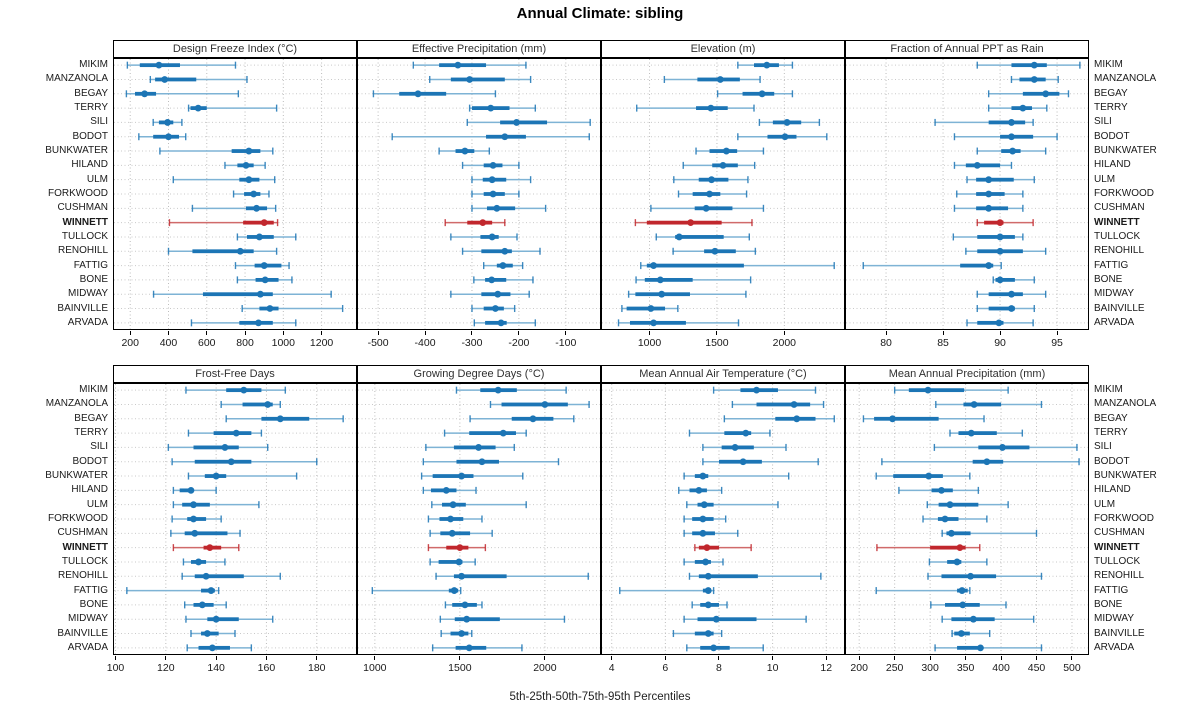 The image size is (1200, 725). Describe the element at coordinates (84, 561) in the screenshot. I see `site-label-left: TULLOCK` at that location.